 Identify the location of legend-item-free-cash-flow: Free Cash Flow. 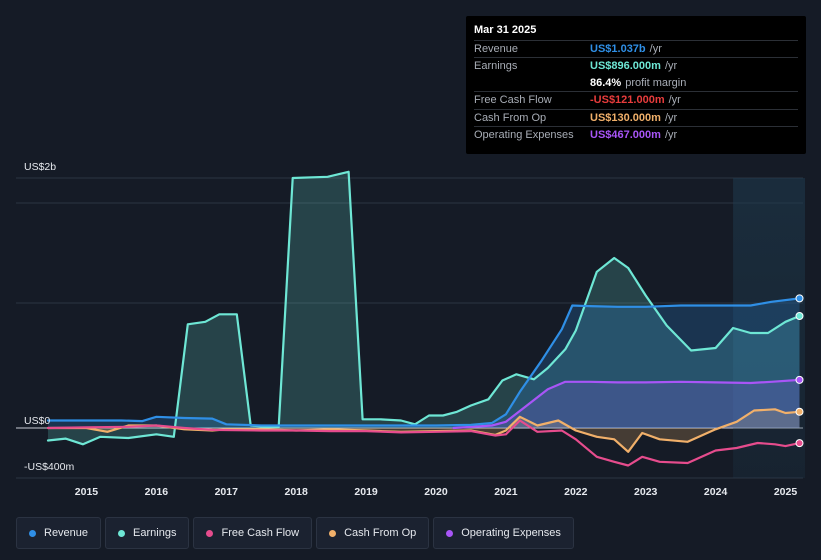
(253, 533).